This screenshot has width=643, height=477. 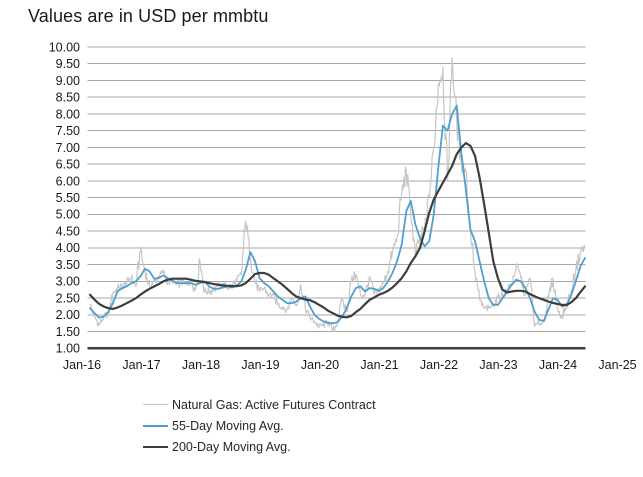 I want to click on y-axis-label: 1.00, so click(x=68, y=349).